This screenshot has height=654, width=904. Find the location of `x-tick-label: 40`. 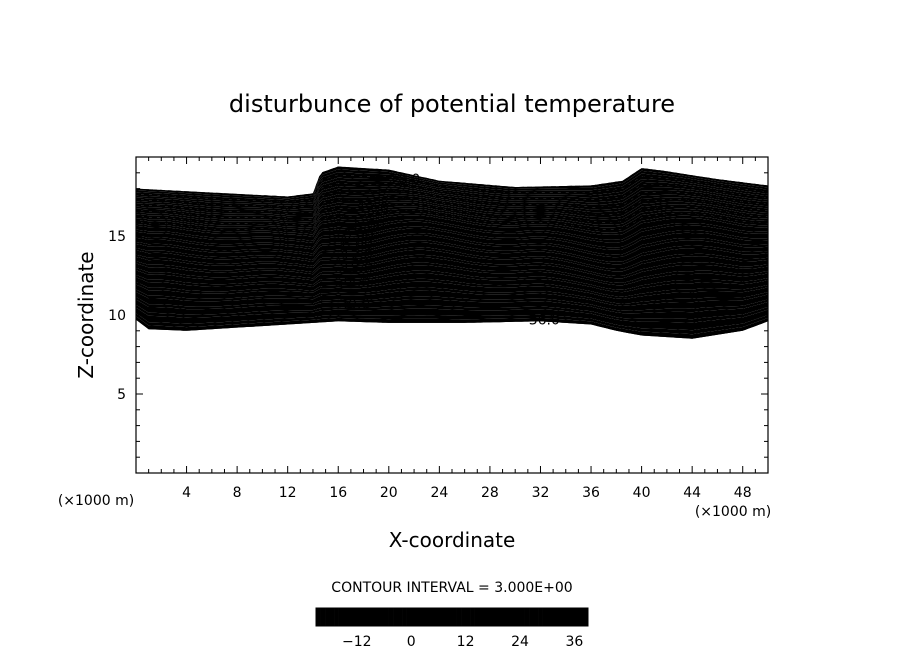

x-tick-label: 40 is located at coordinates (642, 493).